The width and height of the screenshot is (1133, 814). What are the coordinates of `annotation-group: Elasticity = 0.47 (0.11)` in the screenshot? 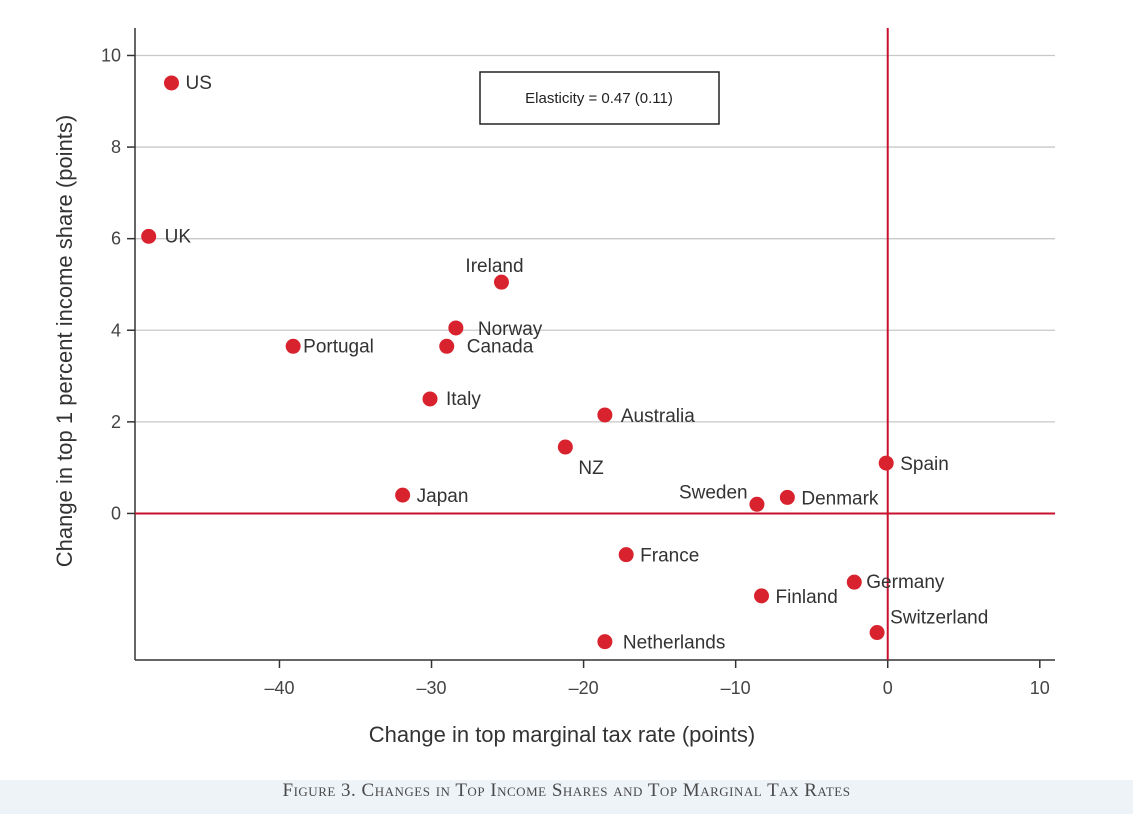 It's located at (599, 98).